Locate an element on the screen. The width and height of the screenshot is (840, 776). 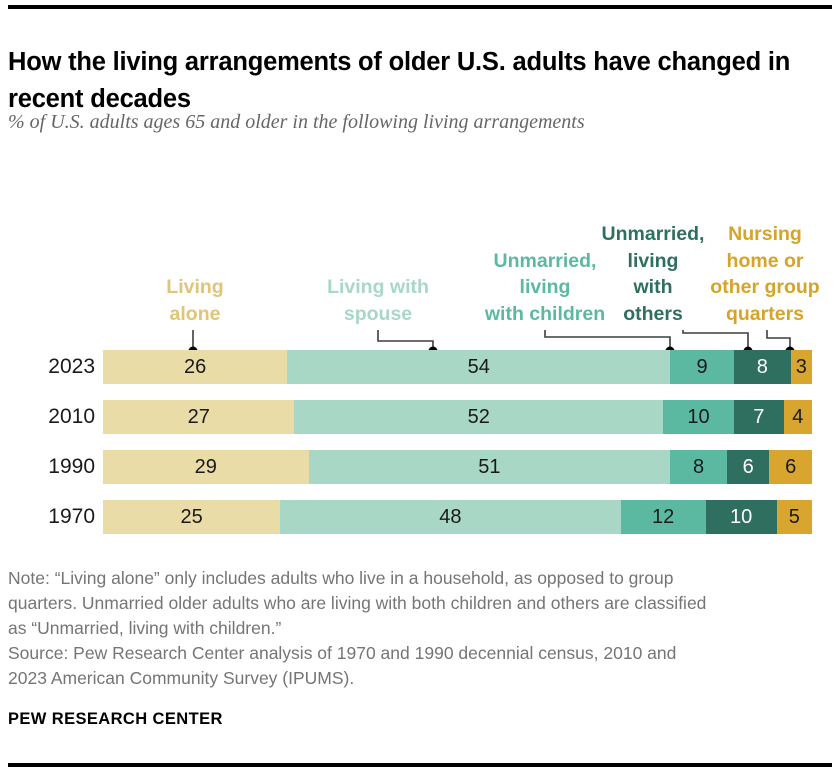
leader-line-unmarried-children is located at coordinates (607, 339).